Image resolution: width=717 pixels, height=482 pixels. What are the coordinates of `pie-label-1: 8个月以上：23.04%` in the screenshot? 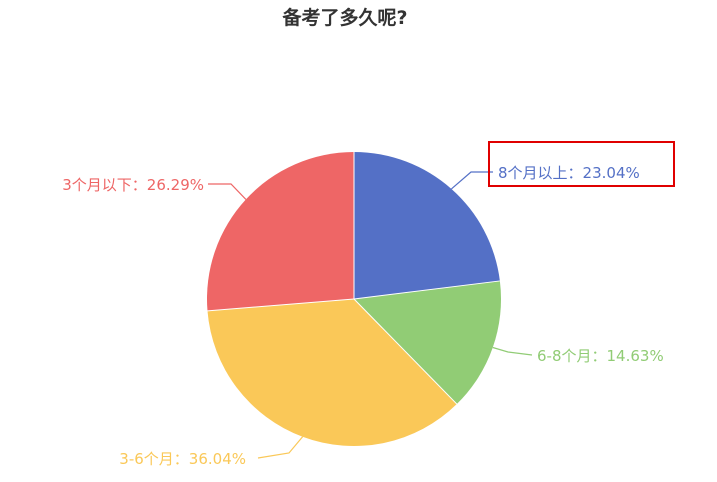 It's located at (569, 173).